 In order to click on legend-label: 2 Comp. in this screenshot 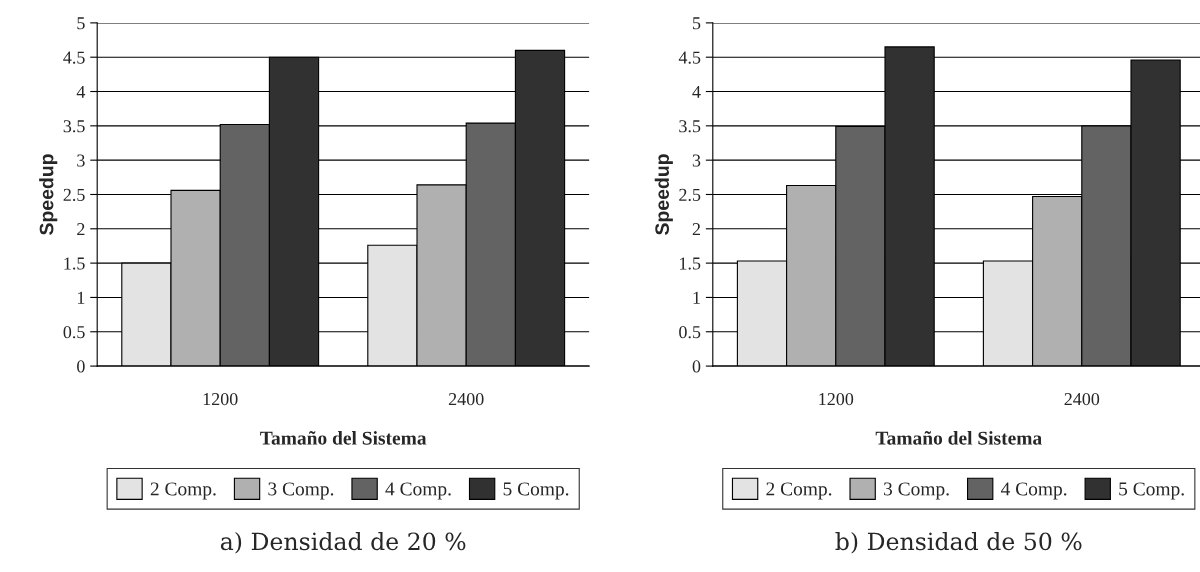, I will do `click(183, 491)`.